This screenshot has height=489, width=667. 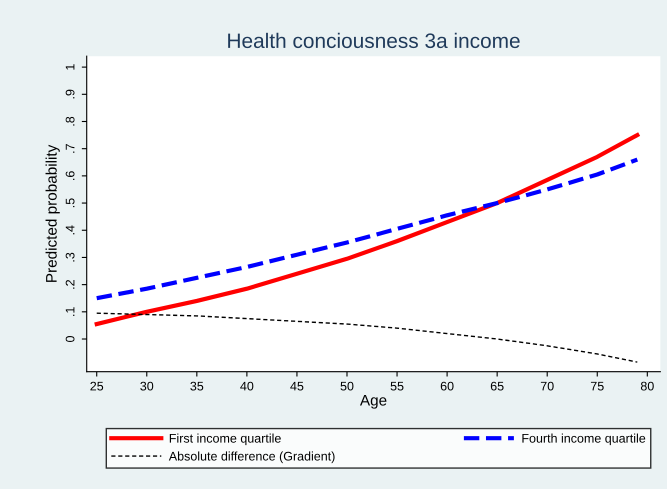 I want to click on x-tick-label: 45, so click(x=297, y=386).